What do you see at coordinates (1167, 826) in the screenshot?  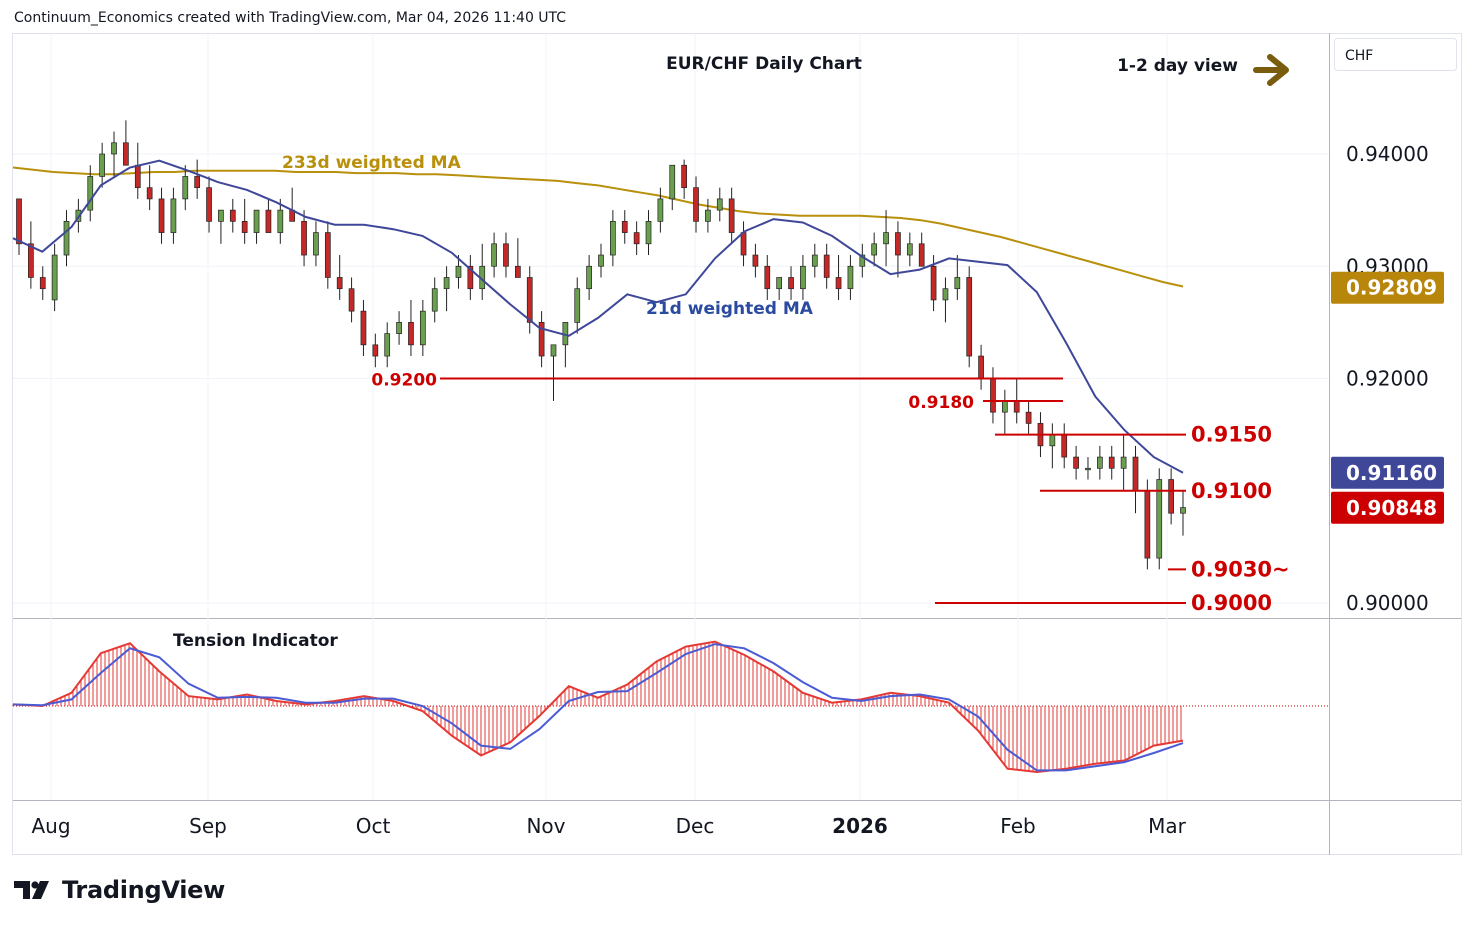 I see `x-tick-label: Mar` at bounding box center [1167, 826].